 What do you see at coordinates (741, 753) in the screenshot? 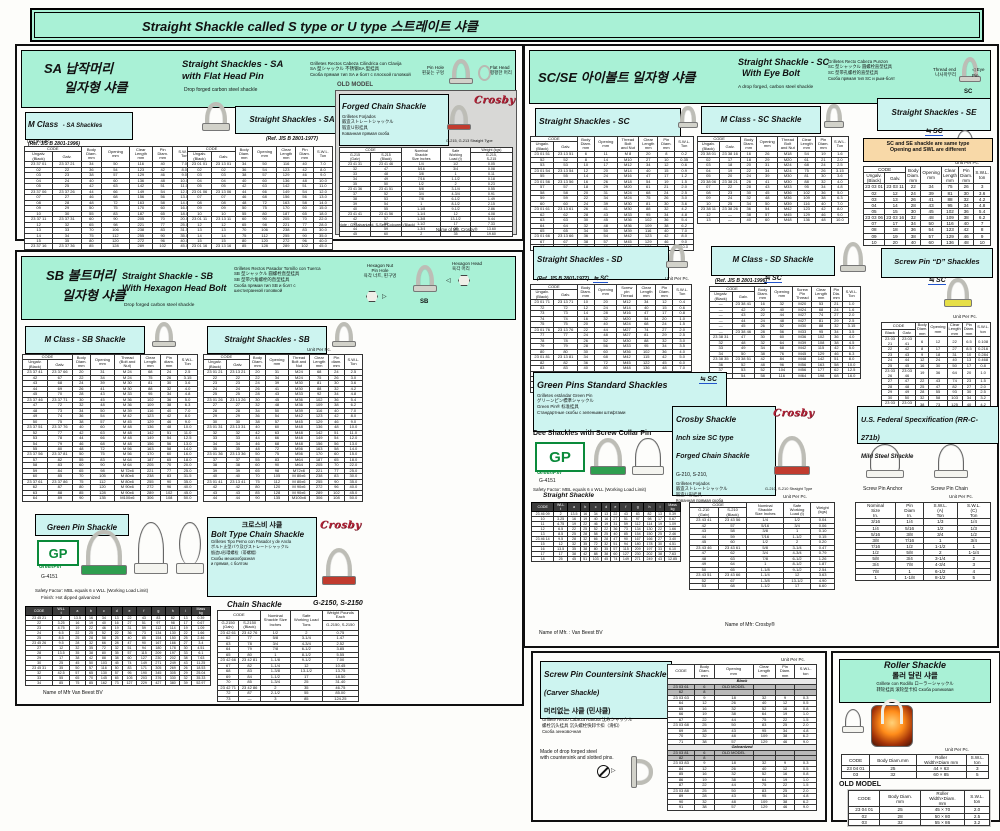
I see `table-row: 23 03 81 6 OLD MODEL` at bounding box center [741, 753].